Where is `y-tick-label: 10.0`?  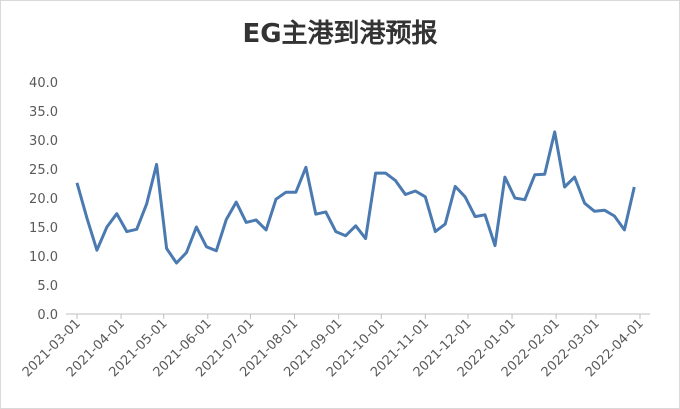 y-tick-label: 10.0 is located at coordinates (43, 257).